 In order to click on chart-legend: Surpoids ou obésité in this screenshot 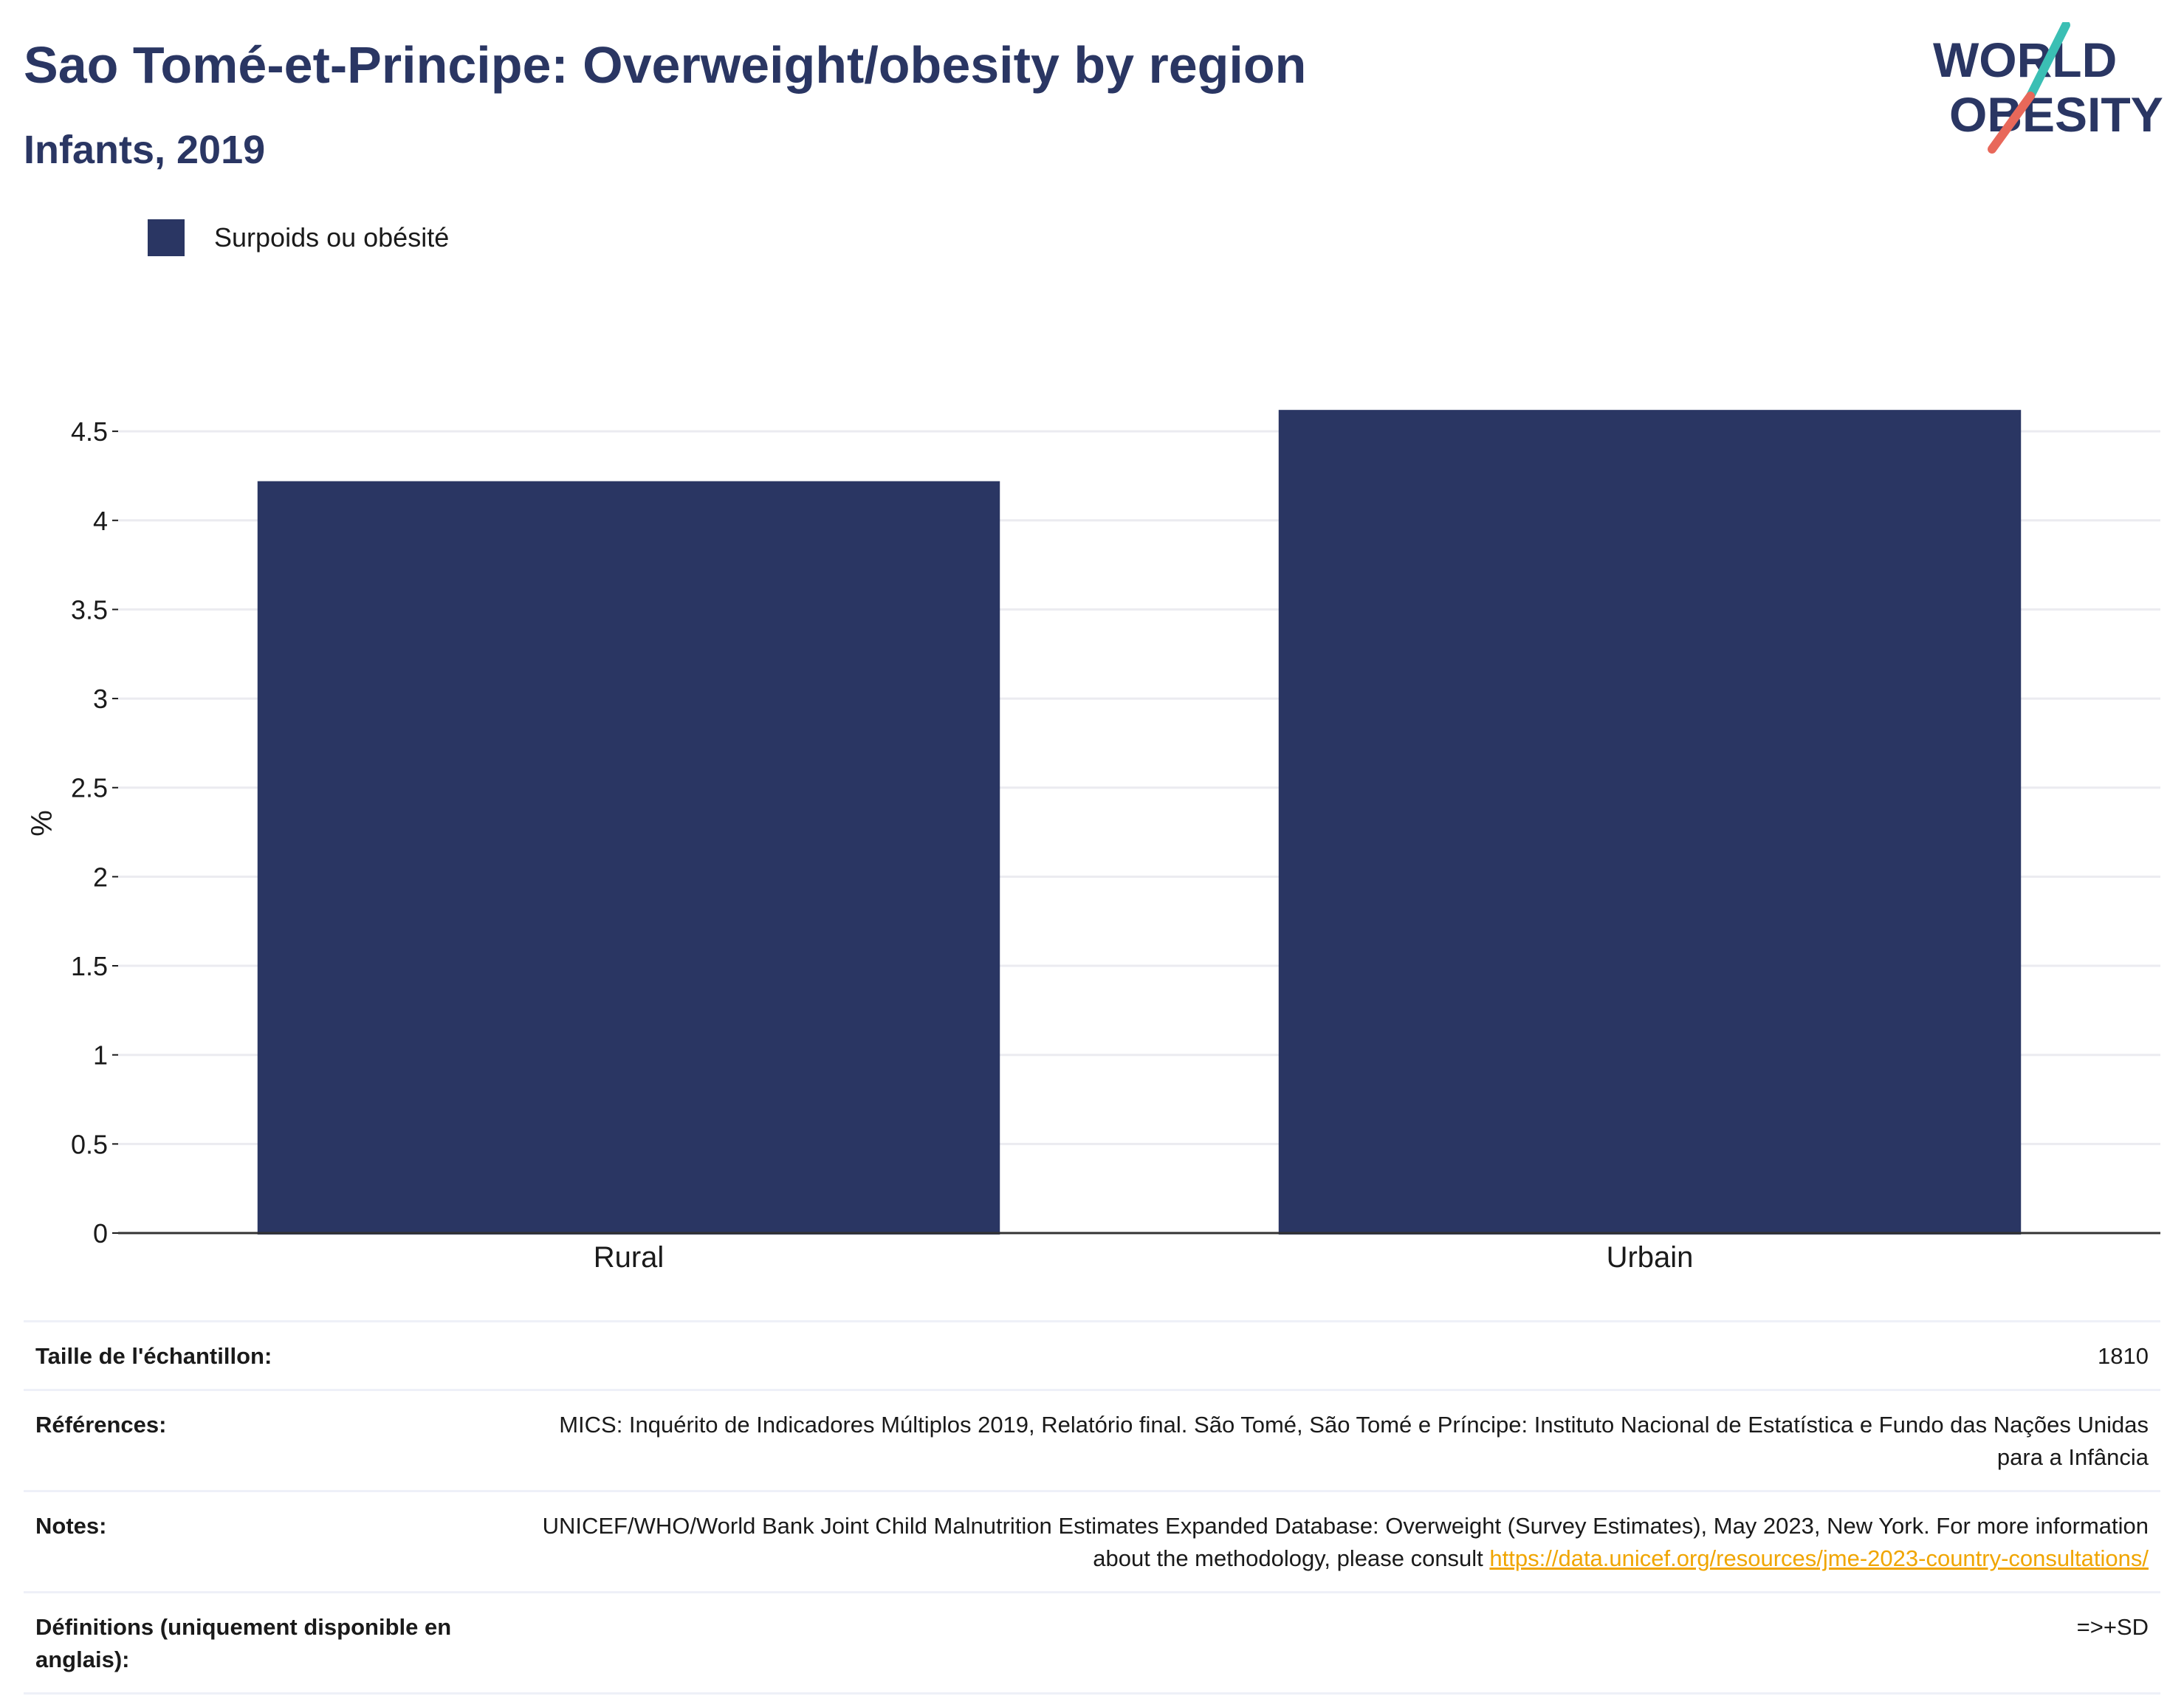, I will do `click(299, 238)`.